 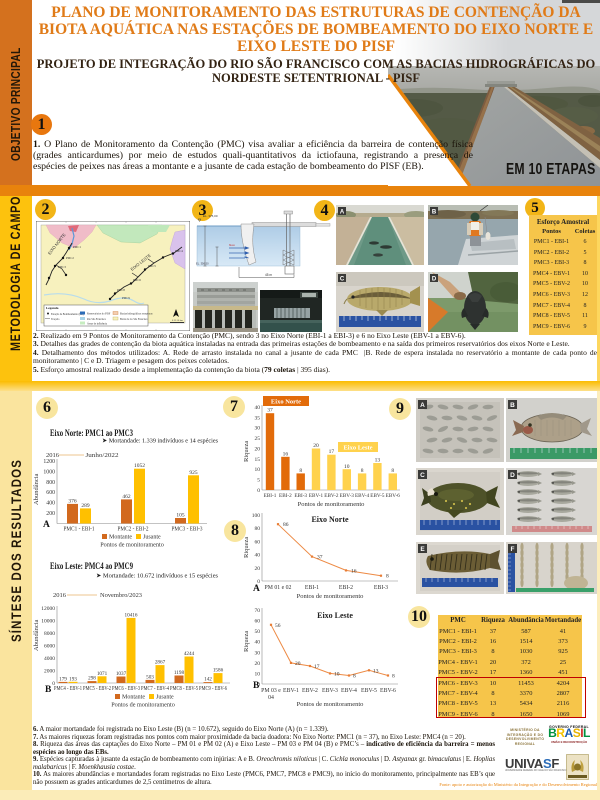 I want to click on svg-text: 86, so click(x=286, y=525).